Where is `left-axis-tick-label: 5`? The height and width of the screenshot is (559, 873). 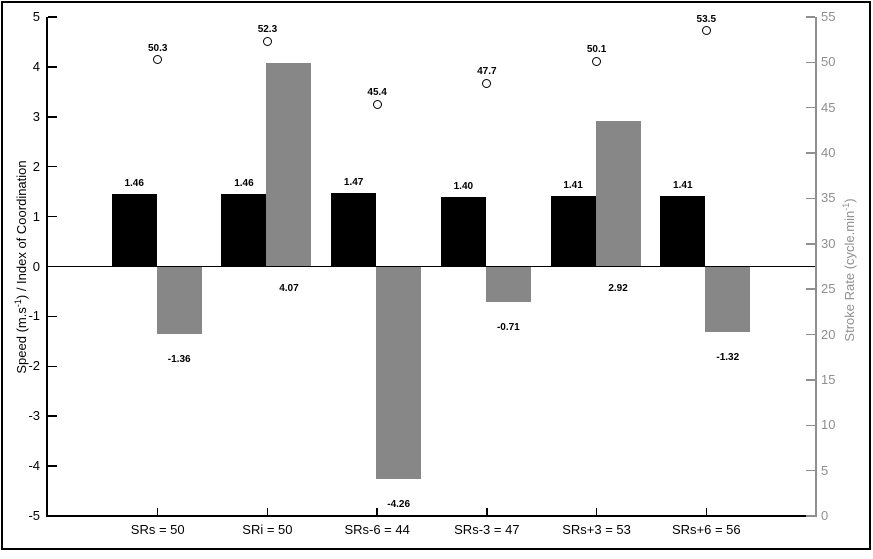
left-axis-tick-label: 5 is located at coordinates (36, 16).